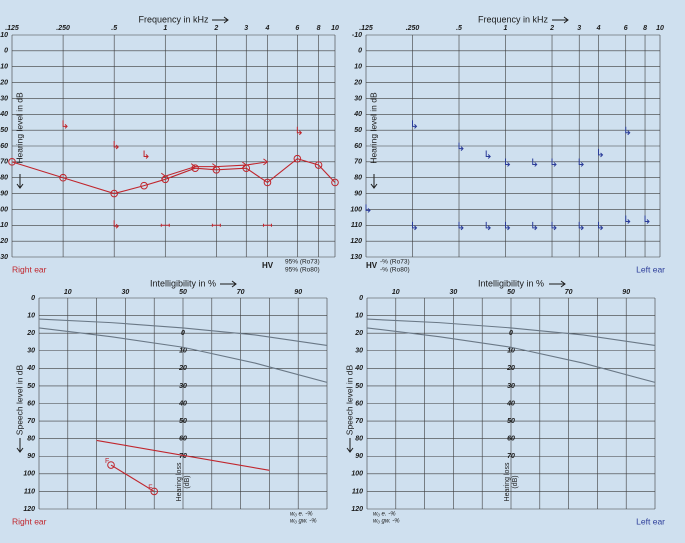 The width and height of the screenshot is (685, 543). I want to click on hearing-loss-label: 0, so click(183, 333).